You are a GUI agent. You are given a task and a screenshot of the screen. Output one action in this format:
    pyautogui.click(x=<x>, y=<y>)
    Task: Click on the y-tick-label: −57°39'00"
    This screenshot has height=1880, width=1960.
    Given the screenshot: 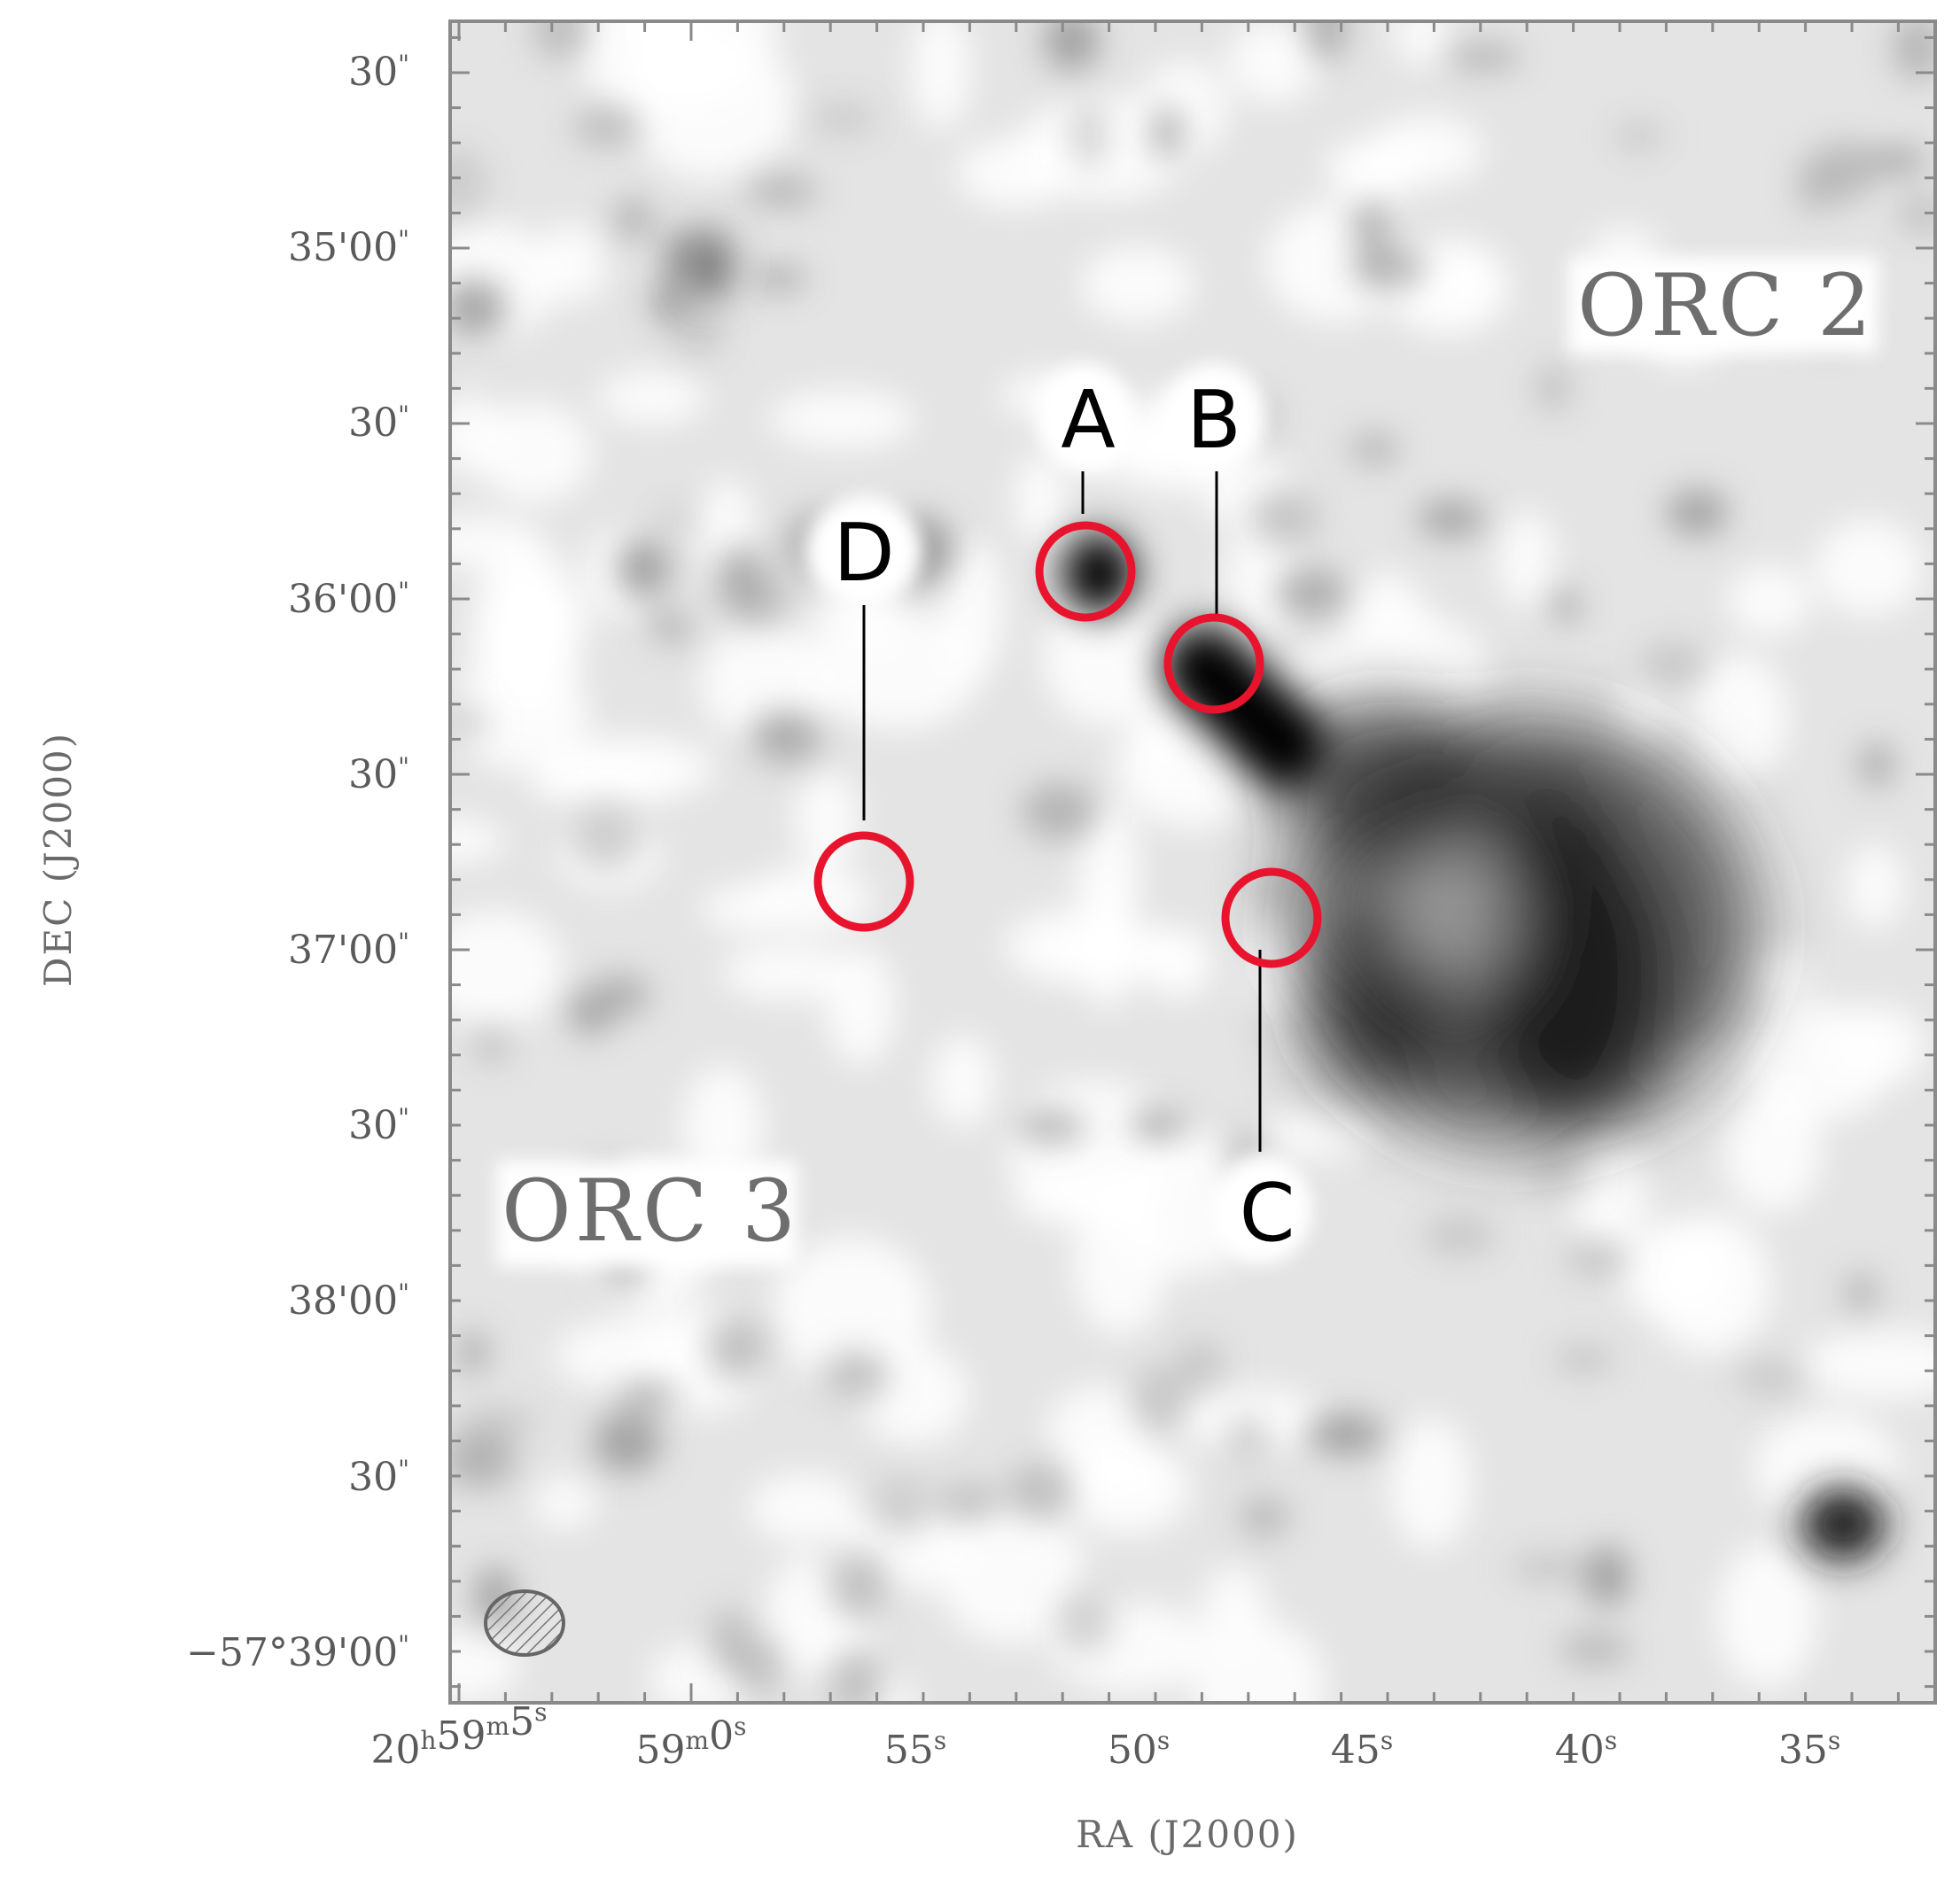 What is the action you would take?
    pyautogui.click(x=297, y=1652)
    